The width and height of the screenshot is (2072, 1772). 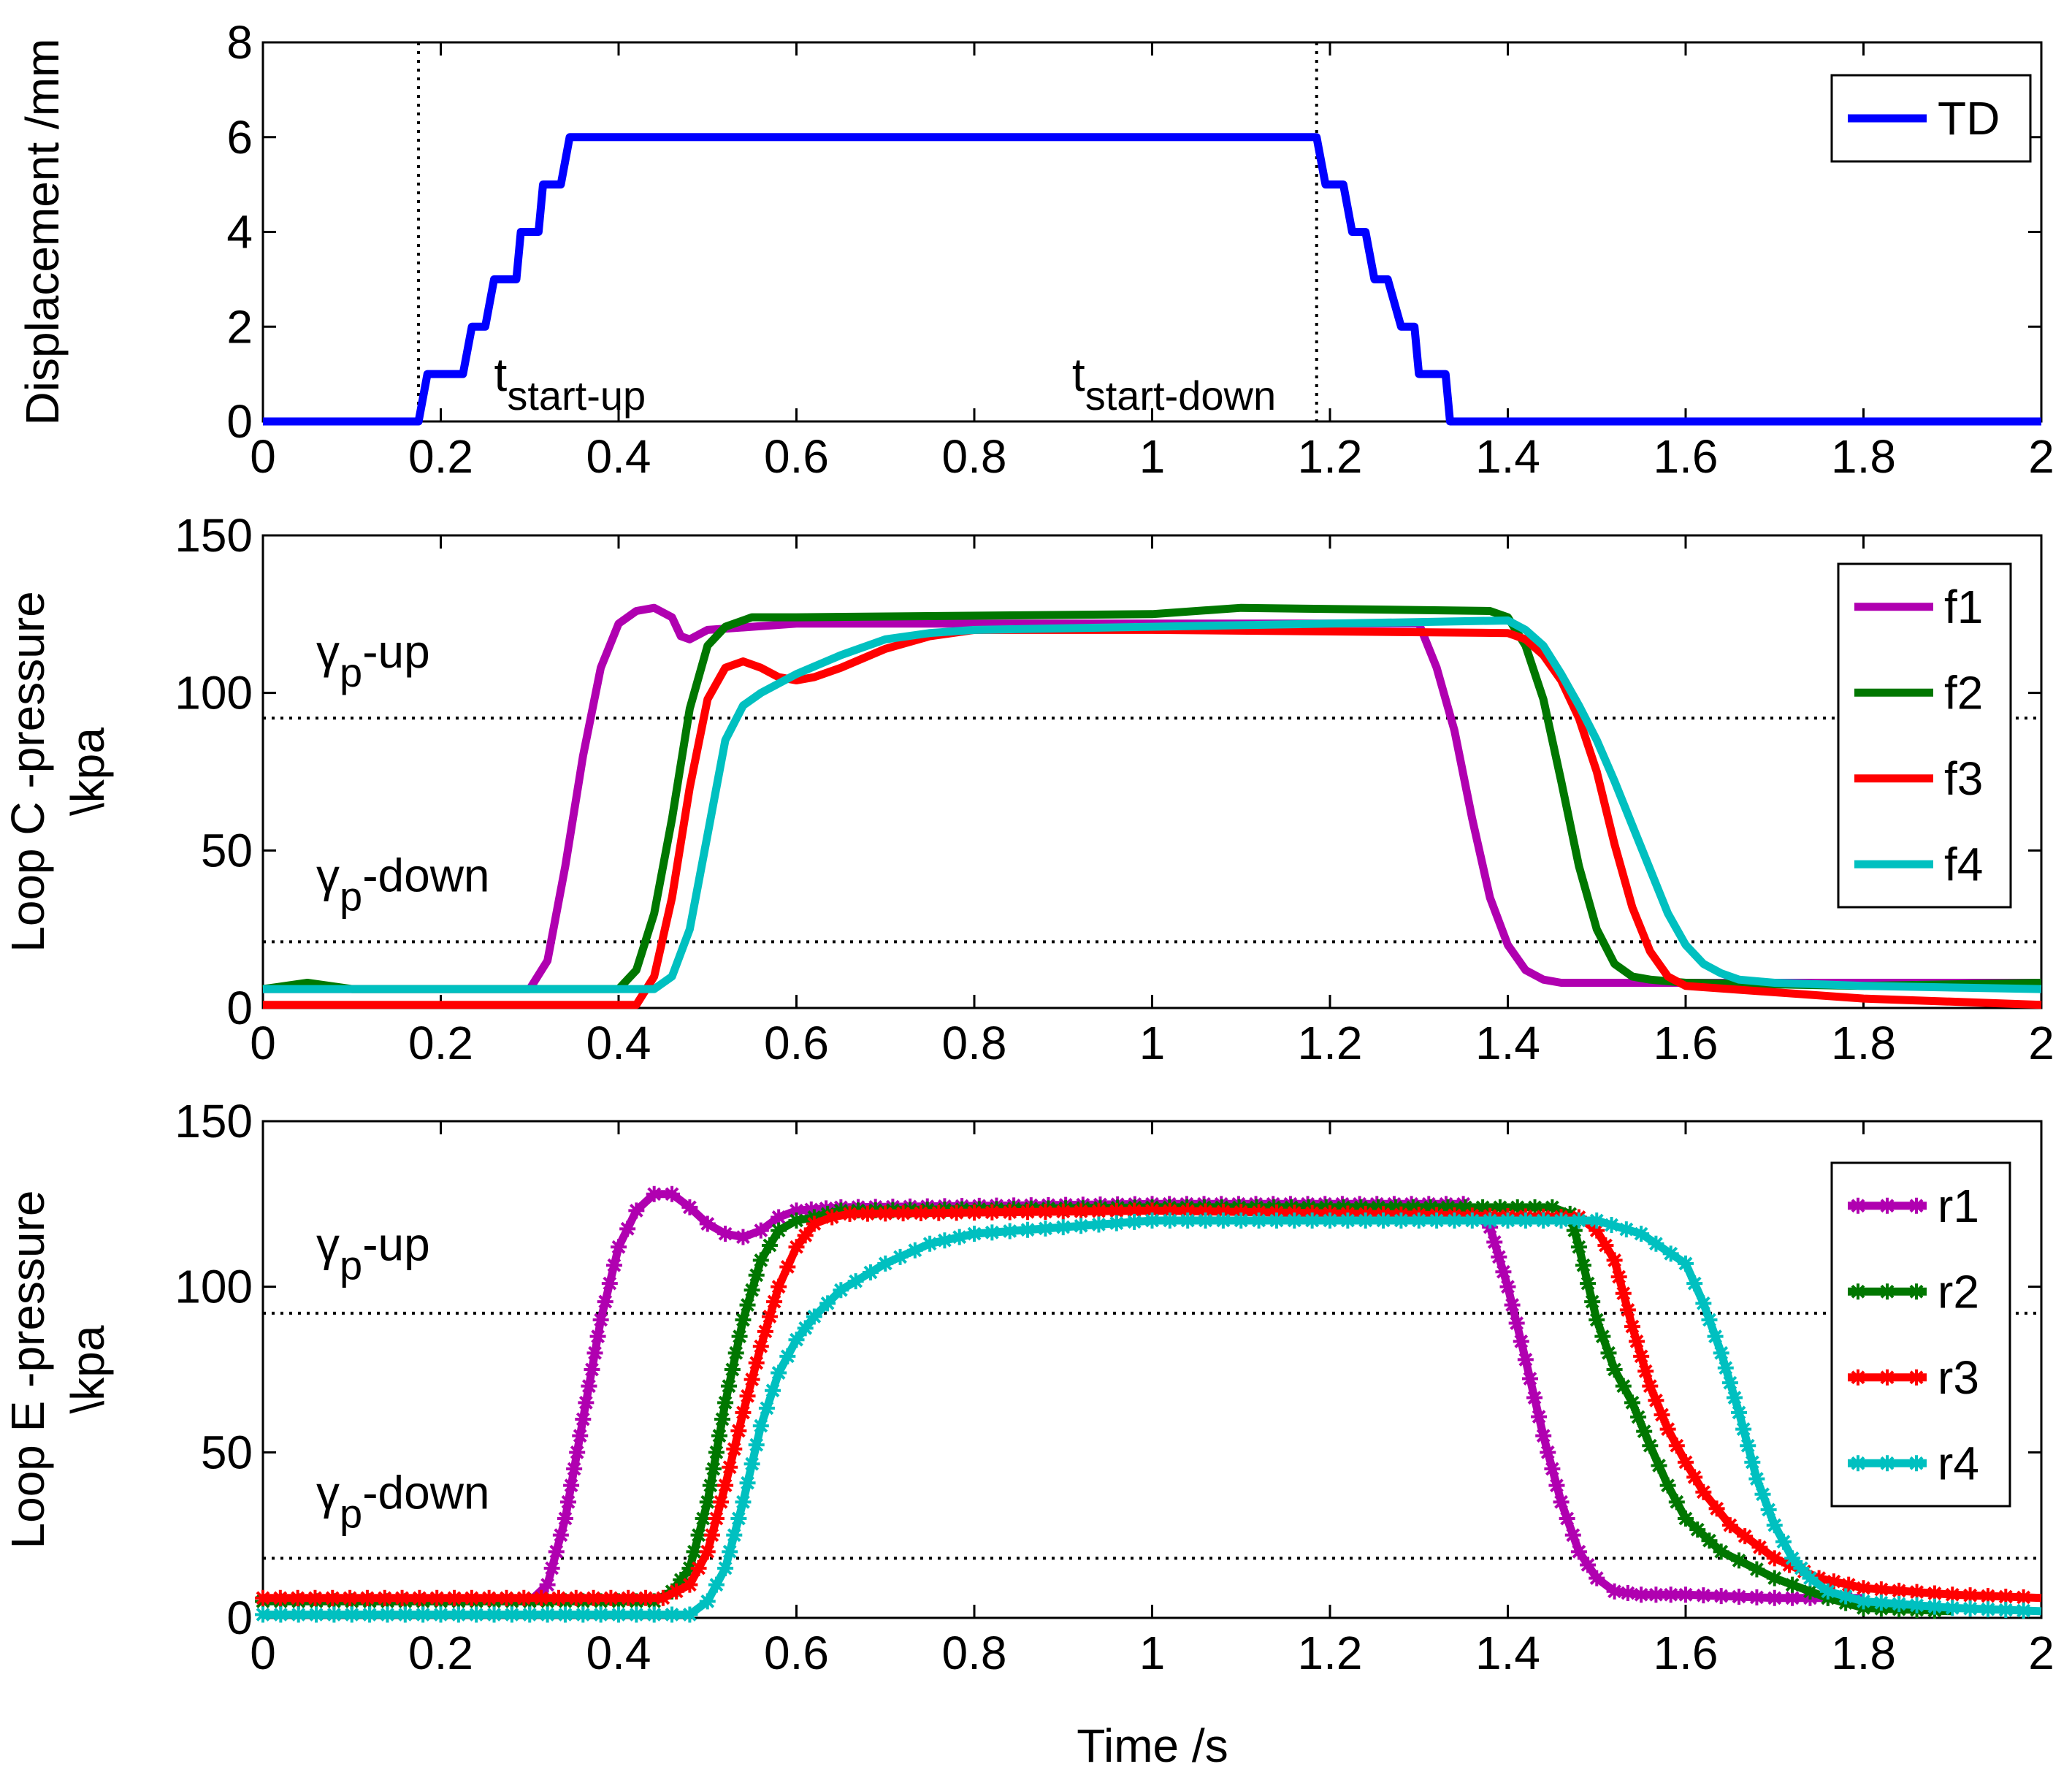 I want to click on y-tick-label: 0, so click(x=239, y=421).